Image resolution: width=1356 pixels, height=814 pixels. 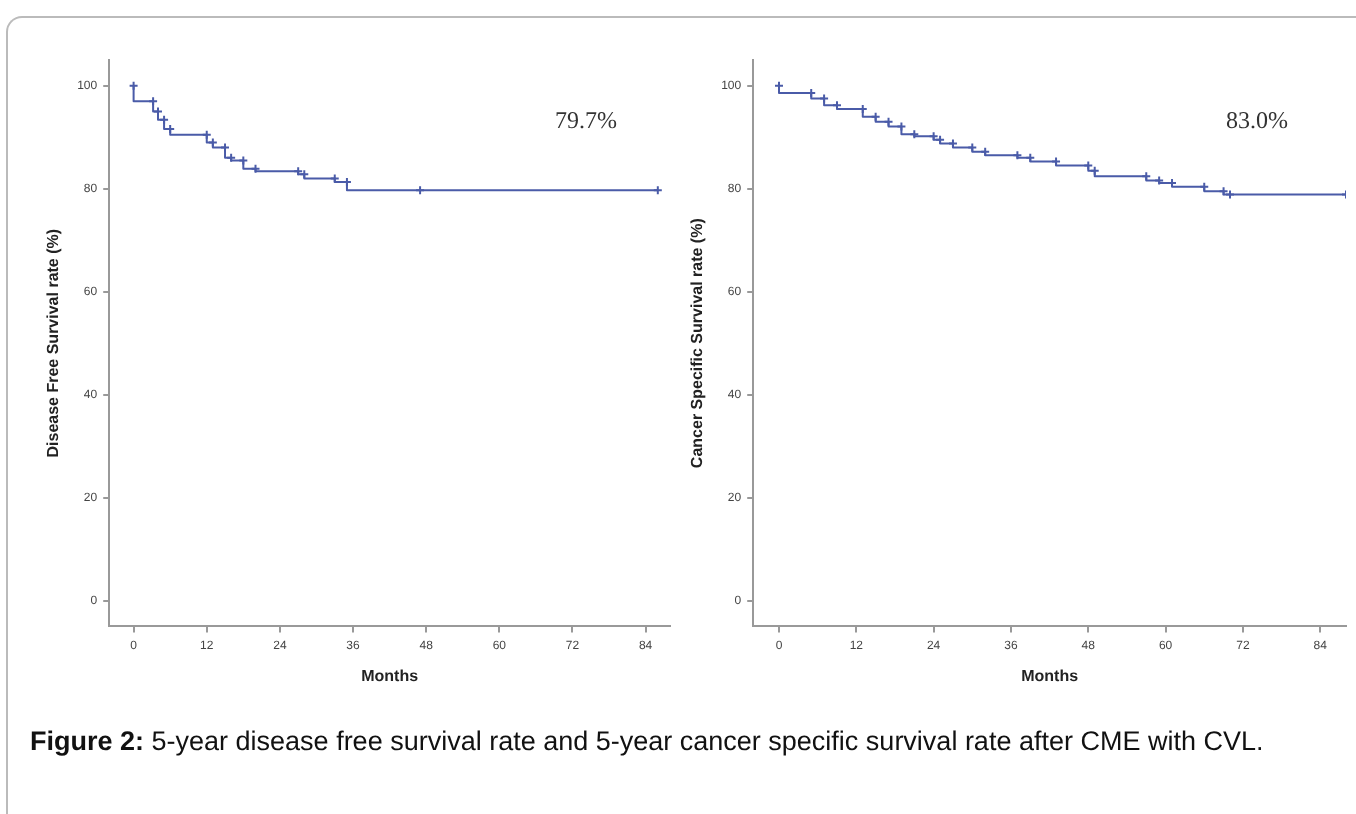 What do you see at coordinates (53, 343) in the screenshot?
I see `y-axis-title: Disease Free Survival rate (%)` at bounding box center [53, 343].